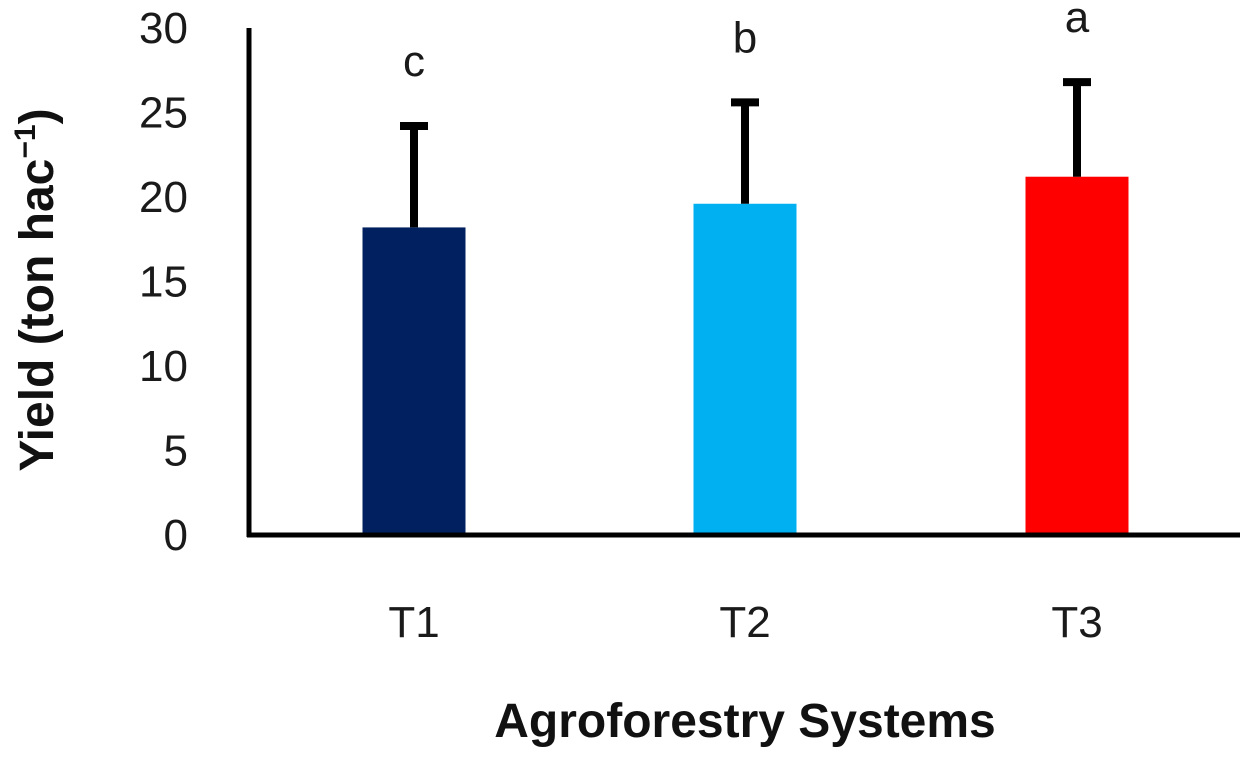 This screenshot has width=1250, height=761. What do you see at coordinates (745, 721) in the screenshot?
I see `x-axis-title: Agroforestry Systems` at bounding box center [745, 721].